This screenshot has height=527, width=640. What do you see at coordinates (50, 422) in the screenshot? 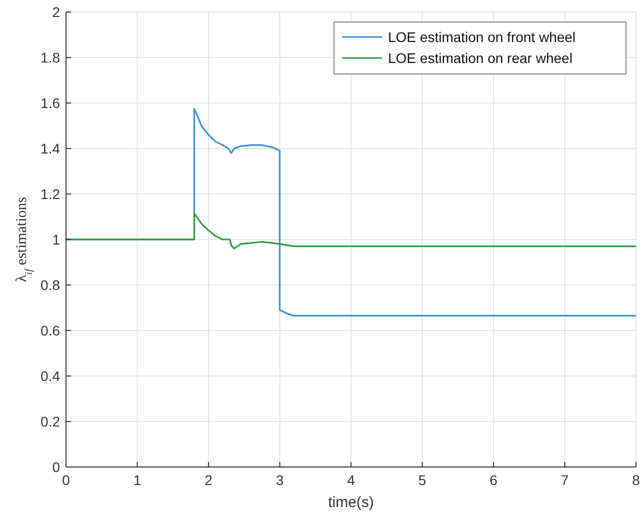
I see `y-tick-label: 0.2` at bounding box center [50, 422].